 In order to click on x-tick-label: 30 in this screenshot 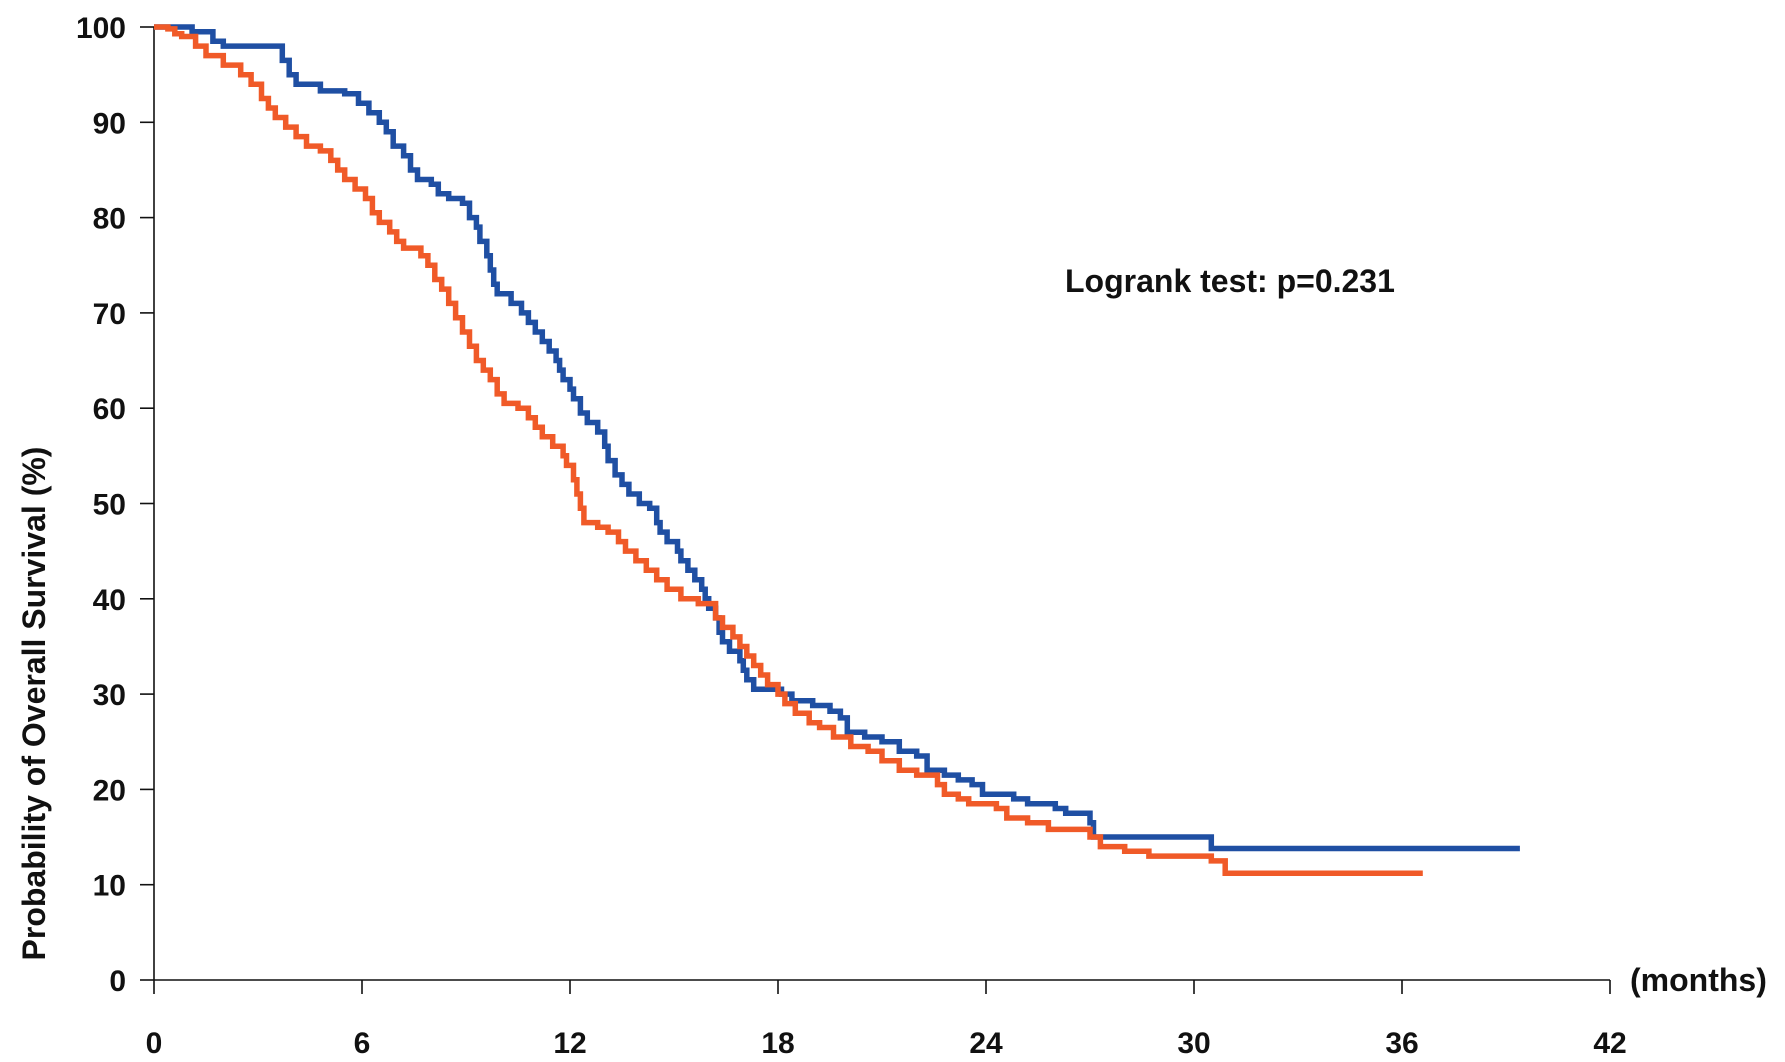, I will do `click(1193, 1042)`.